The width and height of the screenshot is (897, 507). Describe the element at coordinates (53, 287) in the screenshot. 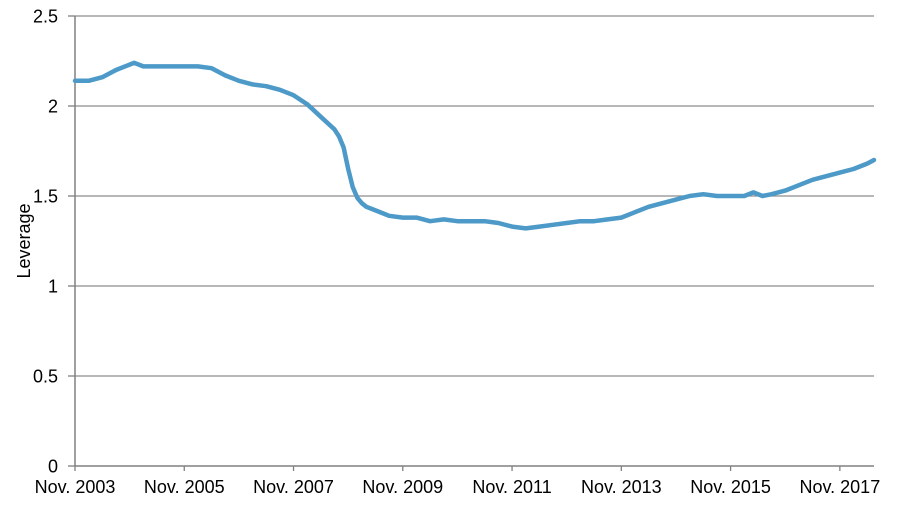

I see `y-tick-label: 1` at that location.